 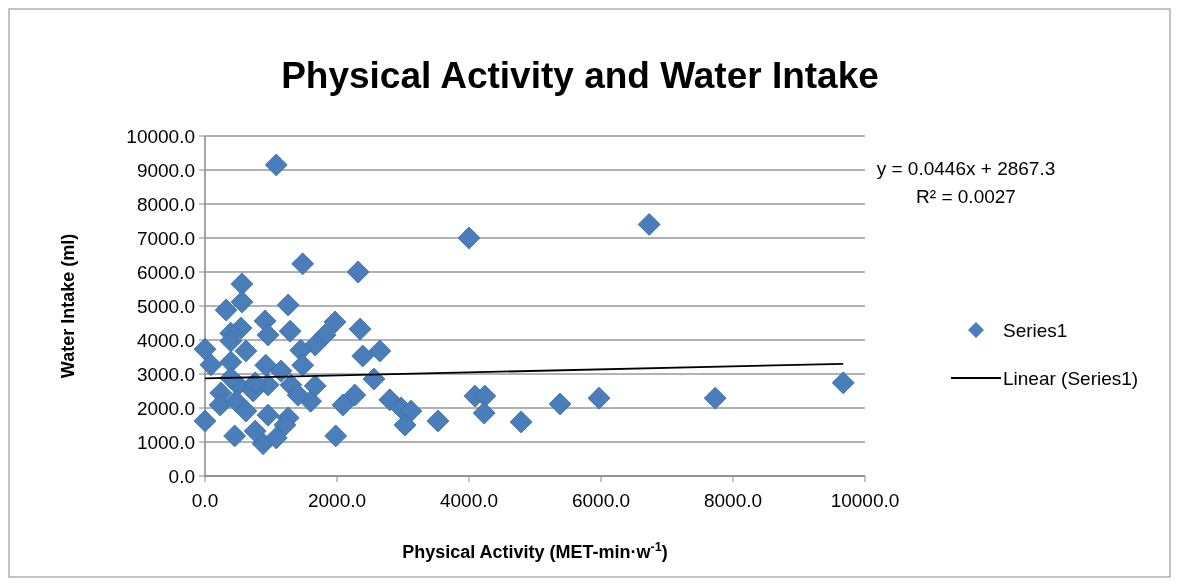 I want to click on y-tick-label: 8000.0, so click(x=165, y=204).